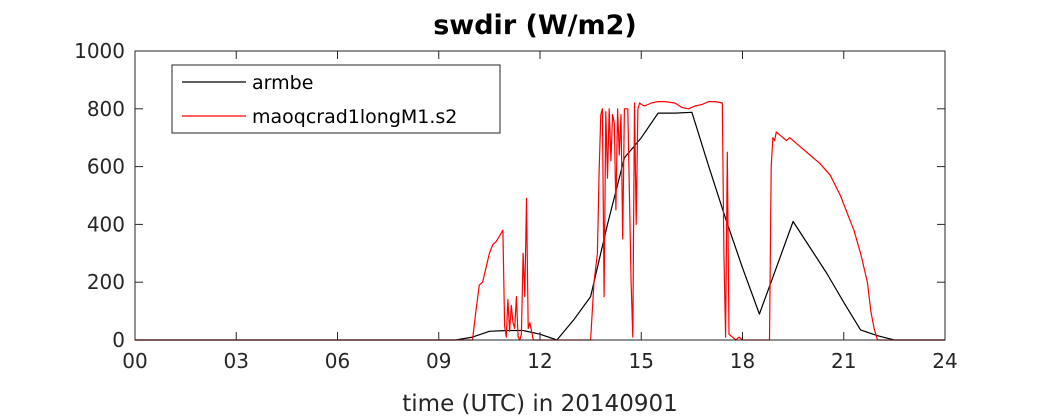 The height and width of the screenshot is (417, 1042). I want to click on y-tick-label: 1000, so click(99, 51).